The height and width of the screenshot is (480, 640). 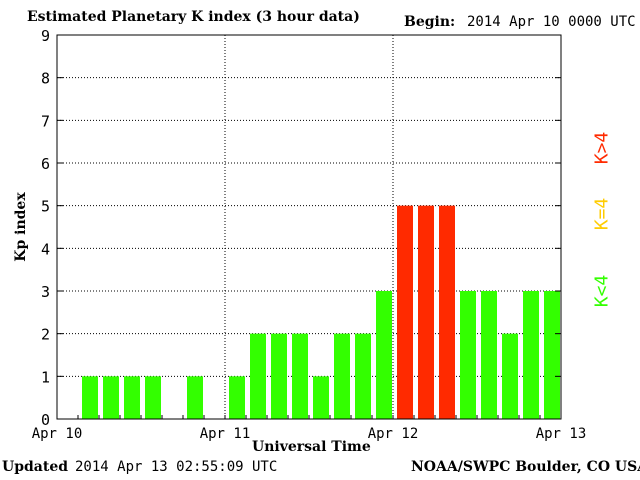 What do you see at coordinates (57, 434) in the screenshot?
I see `x-tick-label: Apr 10` at bounding box center [57, 434].